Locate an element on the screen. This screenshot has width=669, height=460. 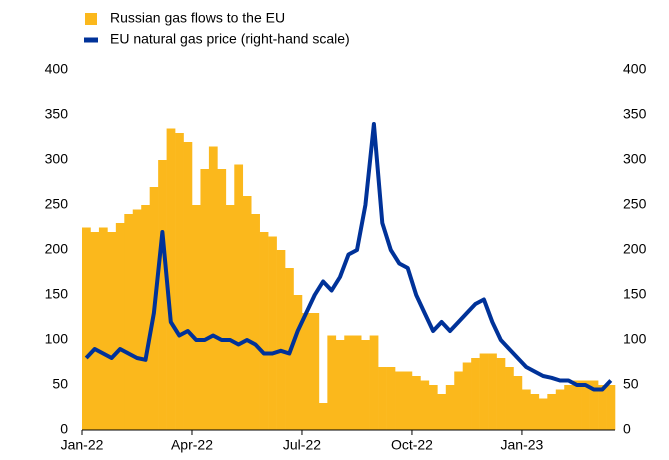
y-tick-label: 50 is located at coordinates (60, 384).